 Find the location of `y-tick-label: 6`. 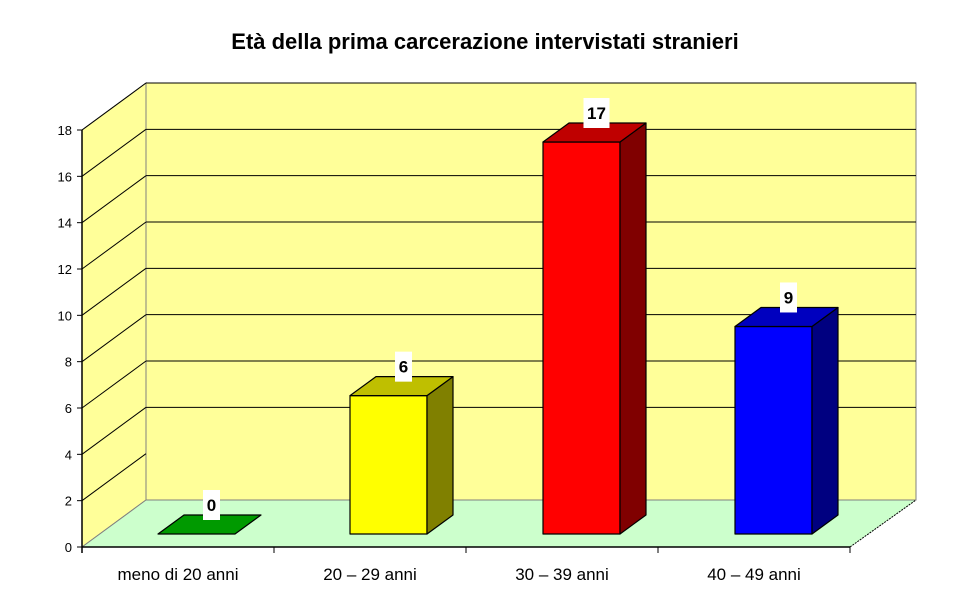

y-tick-label: 6 is located at coordinates (68, 408).